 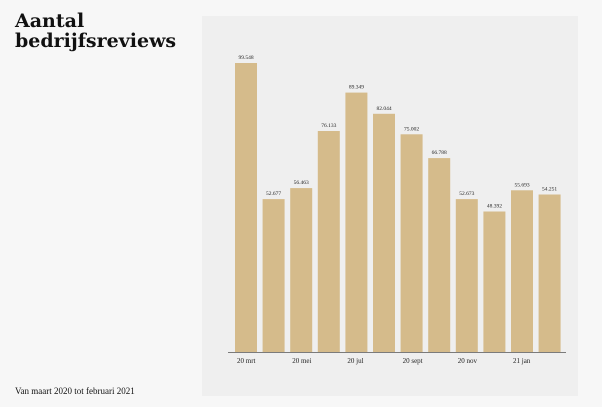 I want to click on x-tick-label: 20 mei, so click(x=301, y=361).